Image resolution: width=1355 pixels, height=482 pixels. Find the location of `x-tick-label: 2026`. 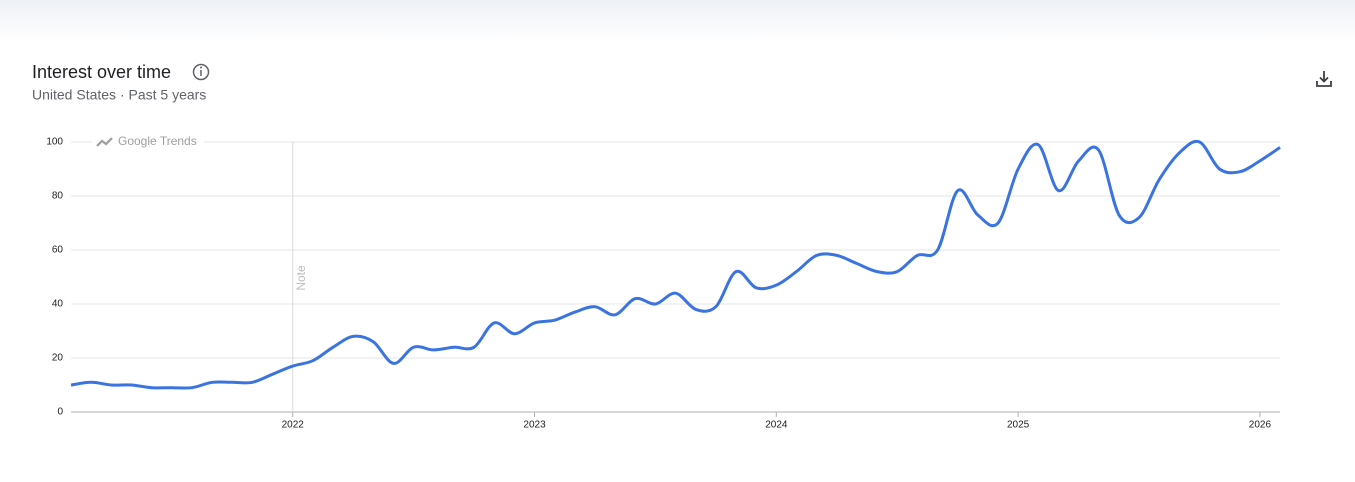

x-tick-label: 2026 is located at coordinates (1260, 425).